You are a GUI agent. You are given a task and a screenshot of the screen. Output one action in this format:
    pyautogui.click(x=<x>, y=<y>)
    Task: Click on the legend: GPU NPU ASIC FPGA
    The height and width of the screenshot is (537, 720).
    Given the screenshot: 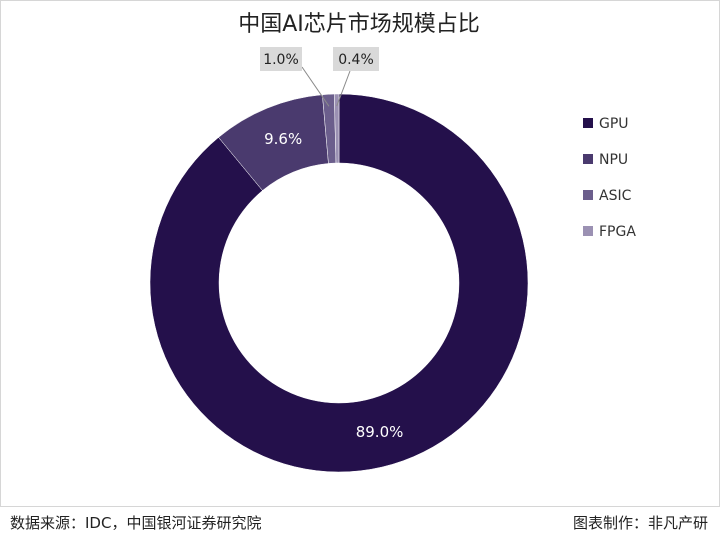 What is the action you would take?
    pyautogui.click(x=609, y=178)
    